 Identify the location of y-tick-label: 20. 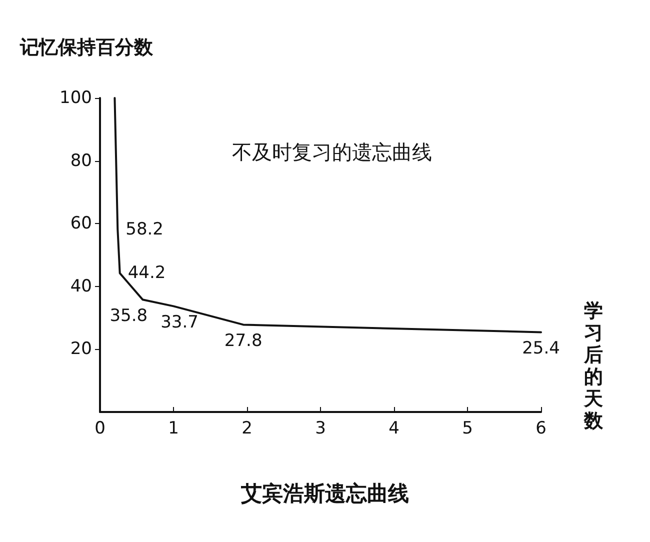
(81, 349).